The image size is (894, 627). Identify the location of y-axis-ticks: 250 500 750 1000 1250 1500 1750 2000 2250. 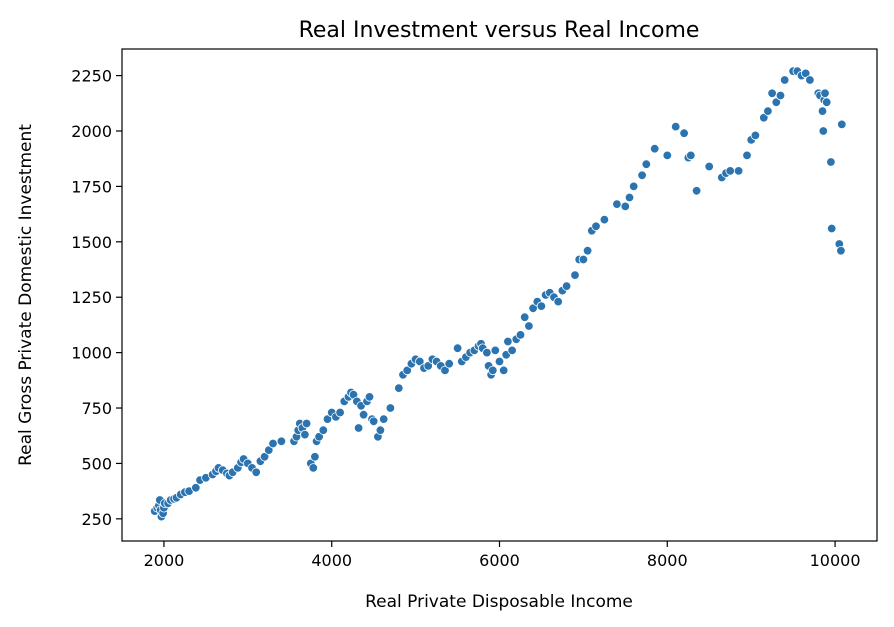
(96, 298).